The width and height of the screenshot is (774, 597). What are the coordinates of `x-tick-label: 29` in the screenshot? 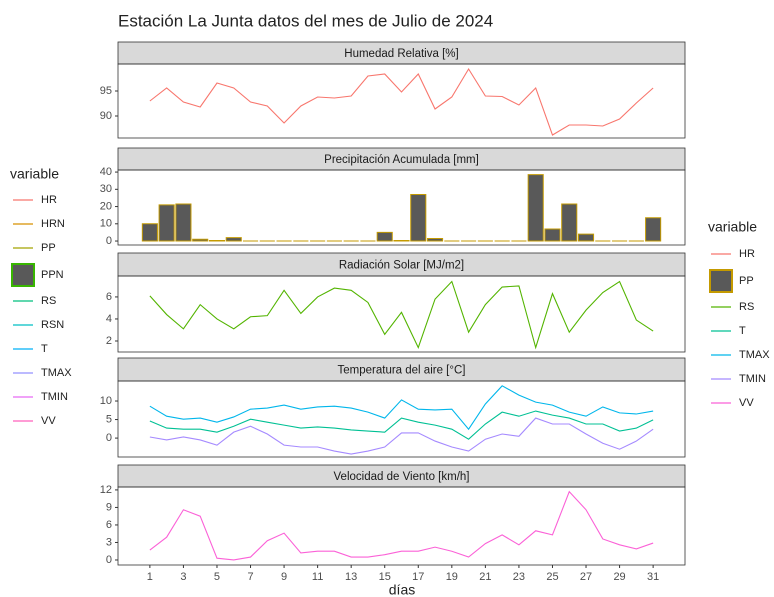 It's located at (619, 577).